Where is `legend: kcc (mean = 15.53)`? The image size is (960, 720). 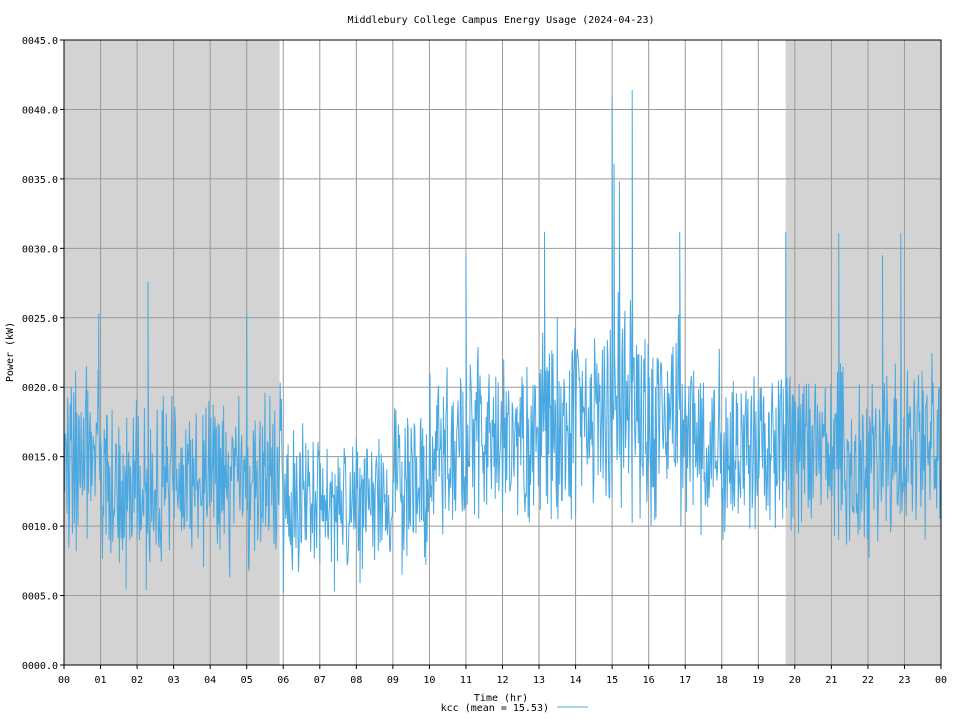
legend: kcc (mean = 15.53) is located at coordinates (514, 708).